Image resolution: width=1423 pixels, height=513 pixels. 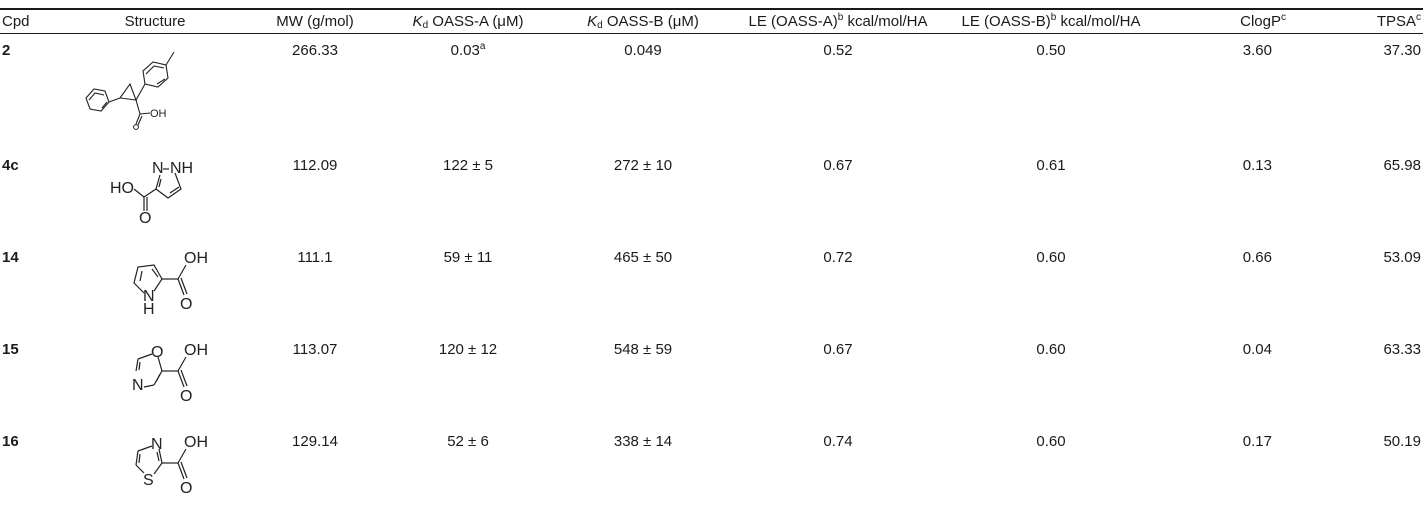 I want to click on structure-cell: OH N H O, so click(x=155, y=286).